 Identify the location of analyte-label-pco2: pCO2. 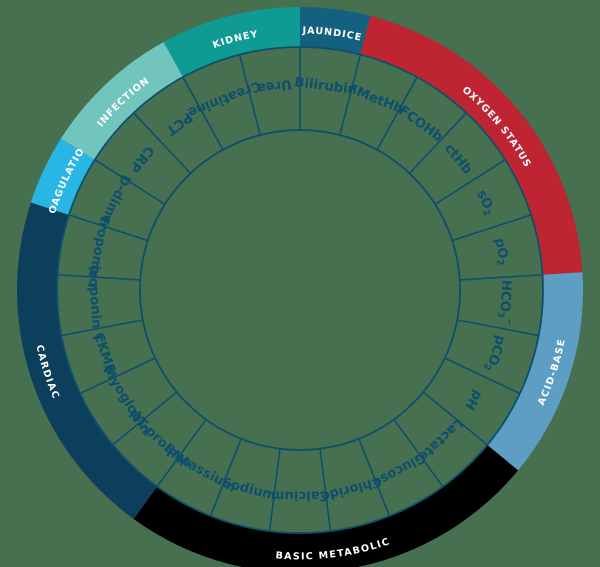
(494, 353).